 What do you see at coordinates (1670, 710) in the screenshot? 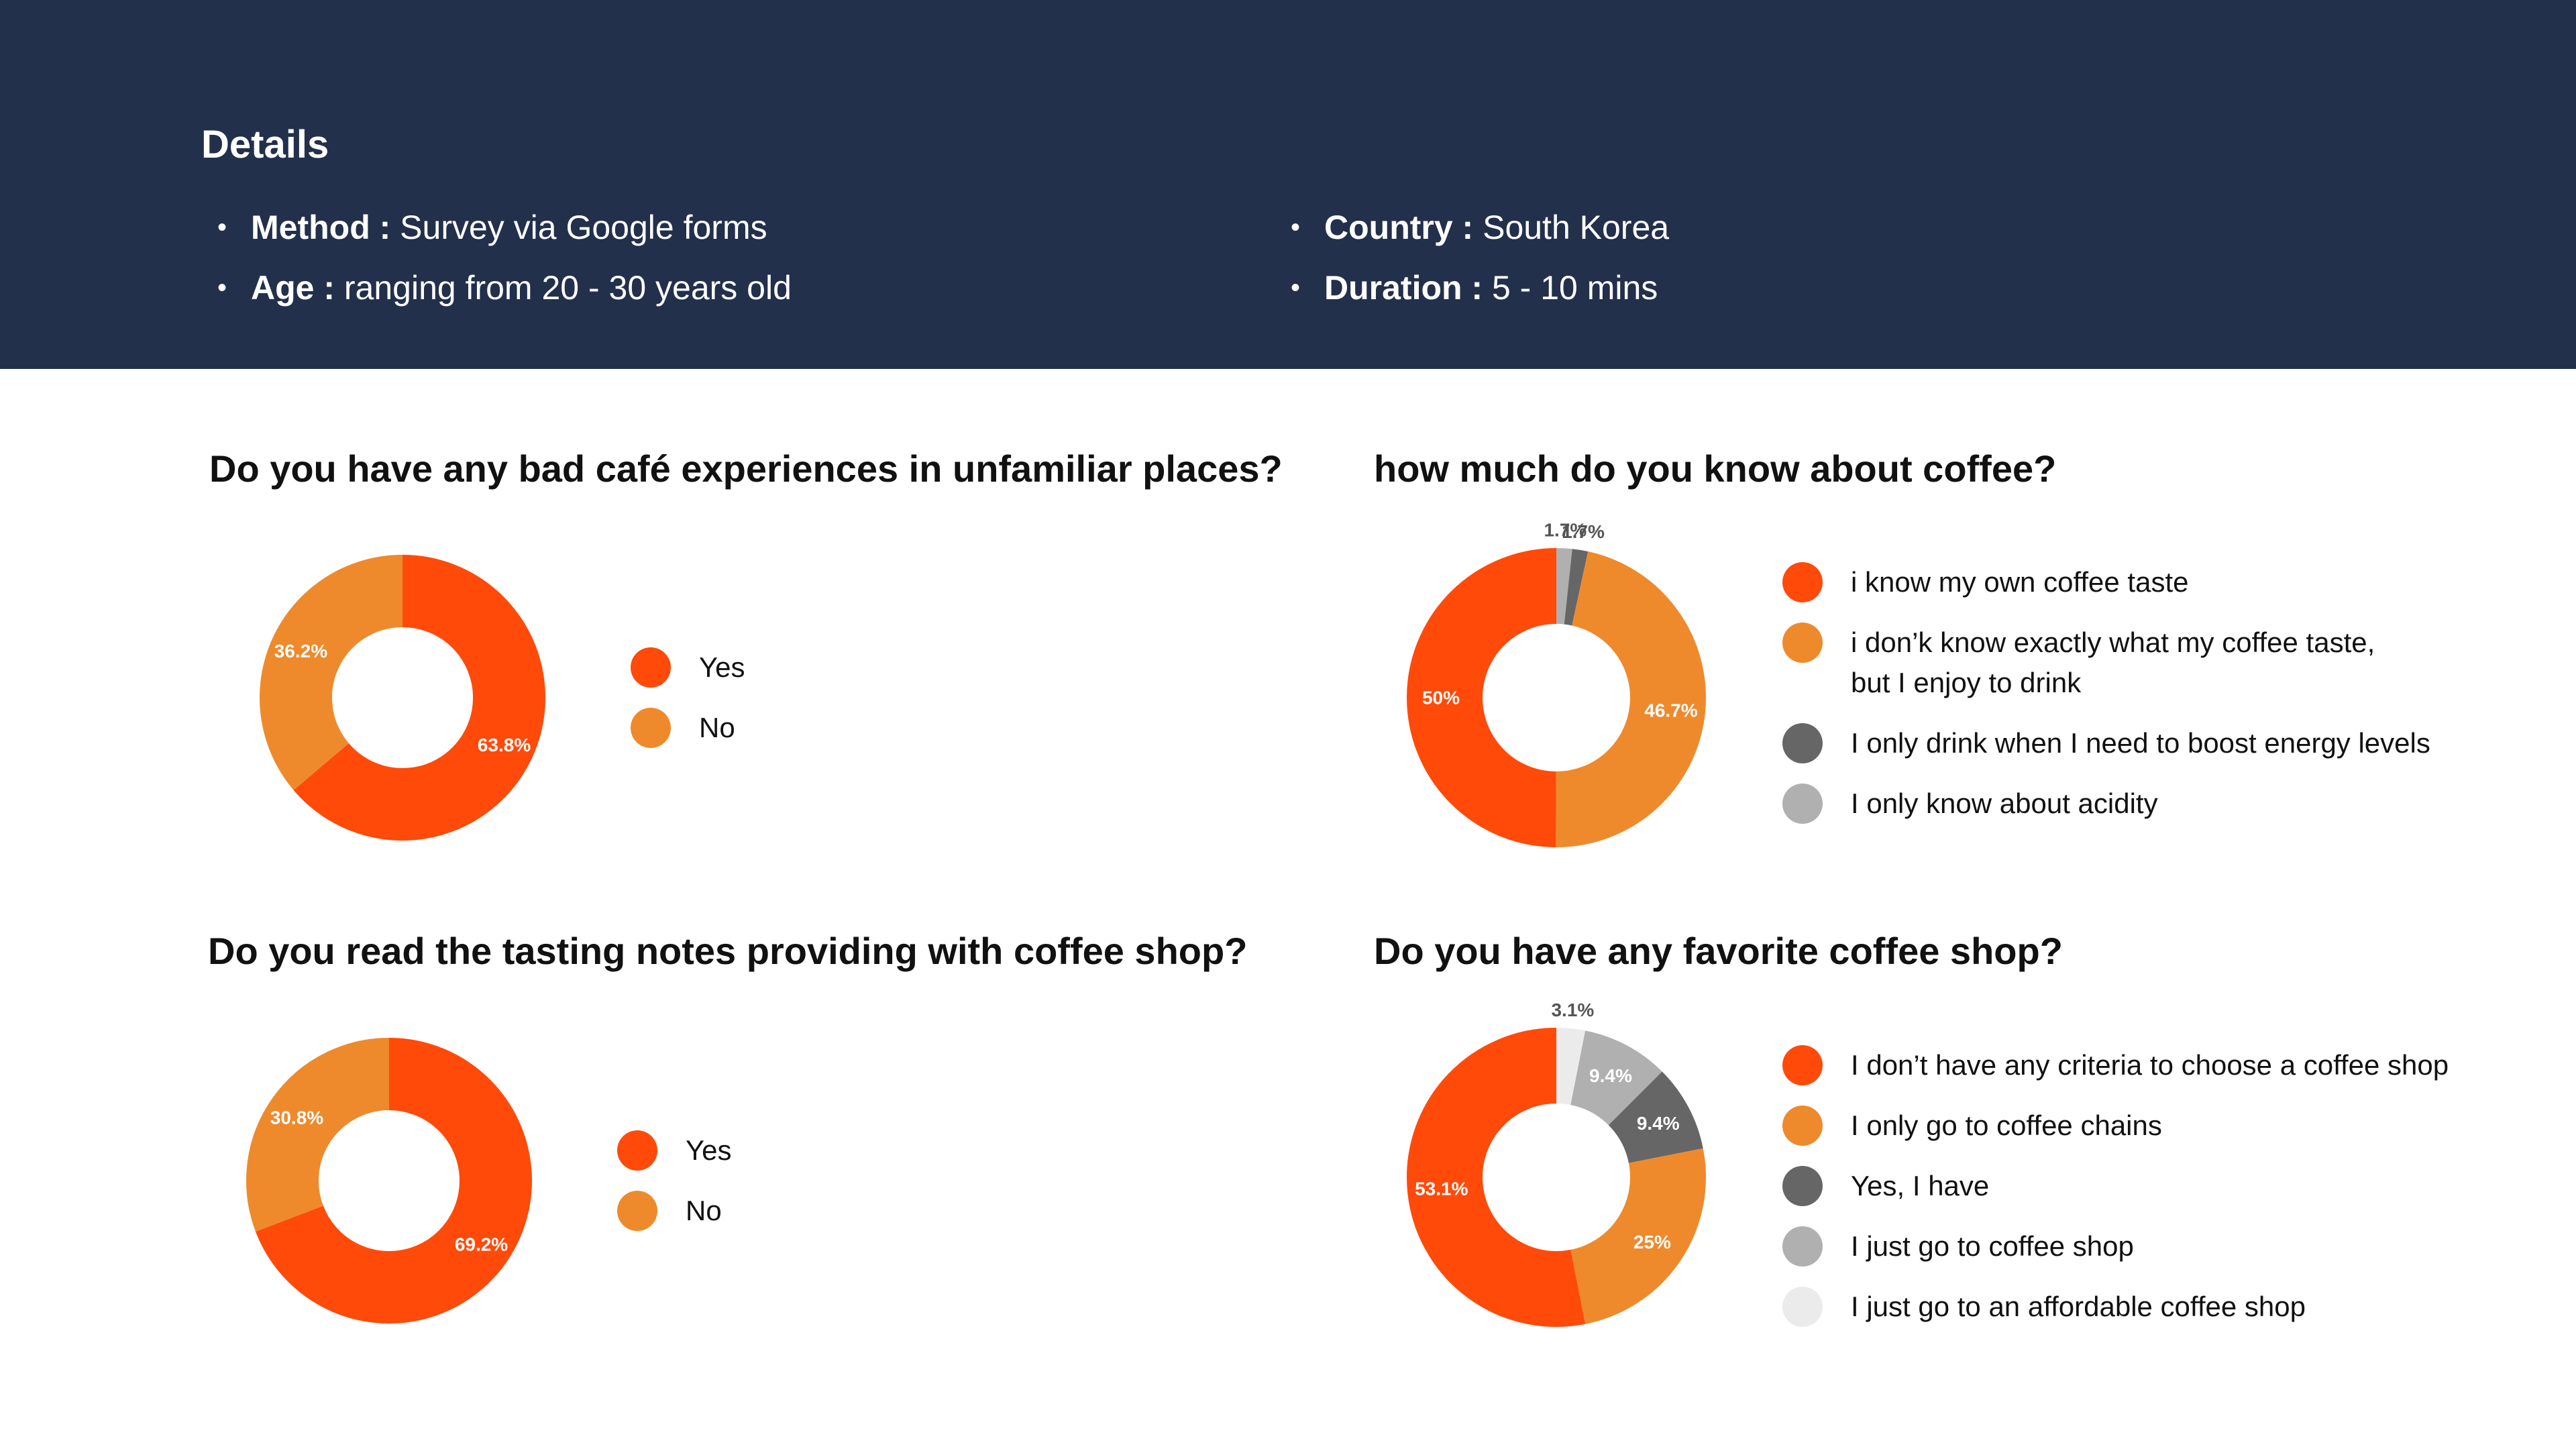
I see `slice-label: 46.7%` at bounding box center [1670, 710].